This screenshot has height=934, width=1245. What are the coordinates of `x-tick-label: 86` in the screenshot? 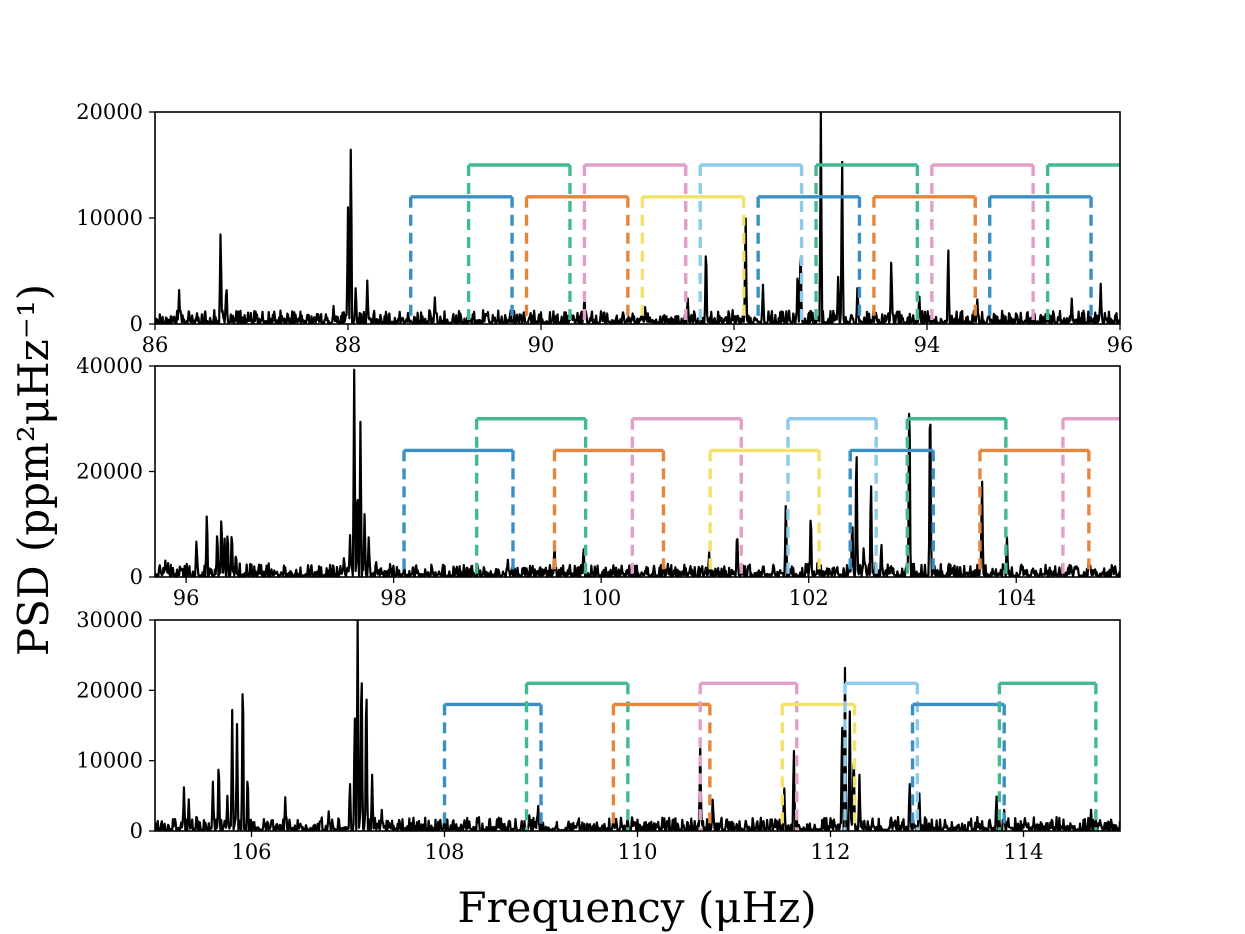 It's located at (155, 345).